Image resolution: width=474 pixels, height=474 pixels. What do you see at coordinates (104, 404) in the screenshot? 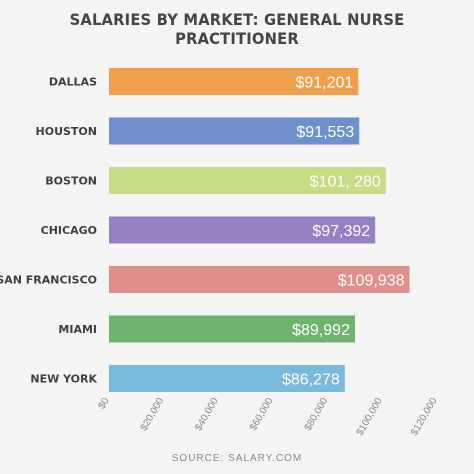
I see `x-tick-label: $0` at bounding box center [104, 404].